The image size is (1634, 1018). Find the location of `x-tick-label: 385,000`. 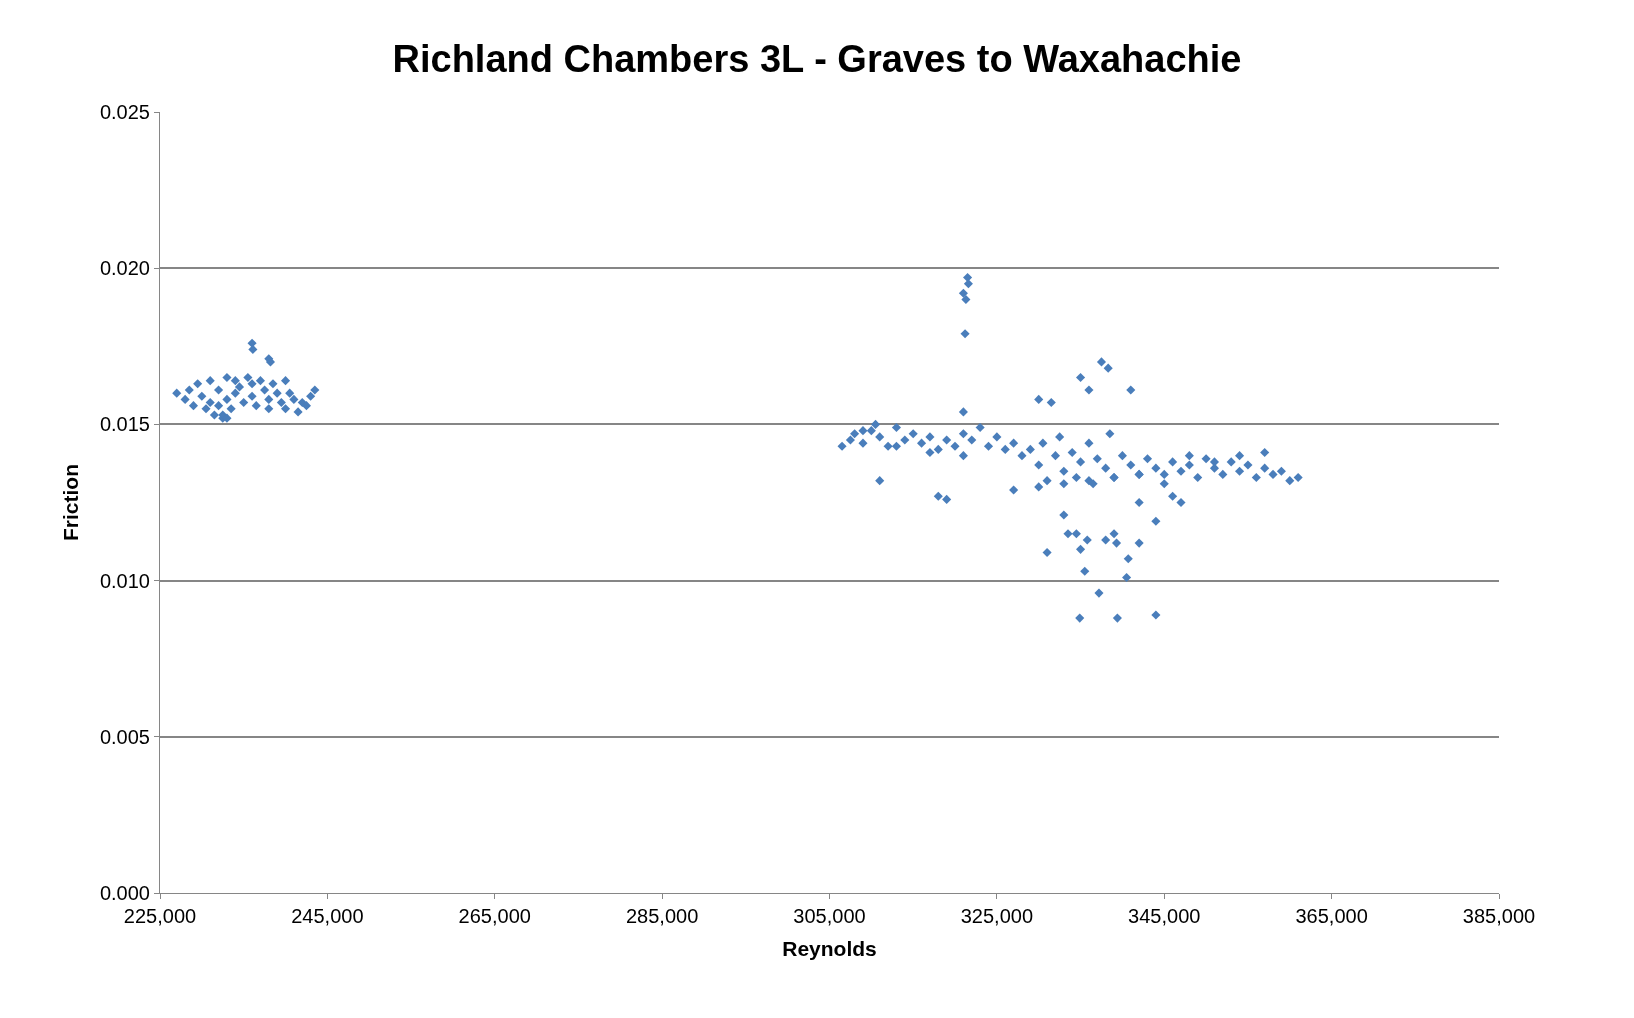

x-tick-label: 385,000 is located at coordinates (1499, 916).